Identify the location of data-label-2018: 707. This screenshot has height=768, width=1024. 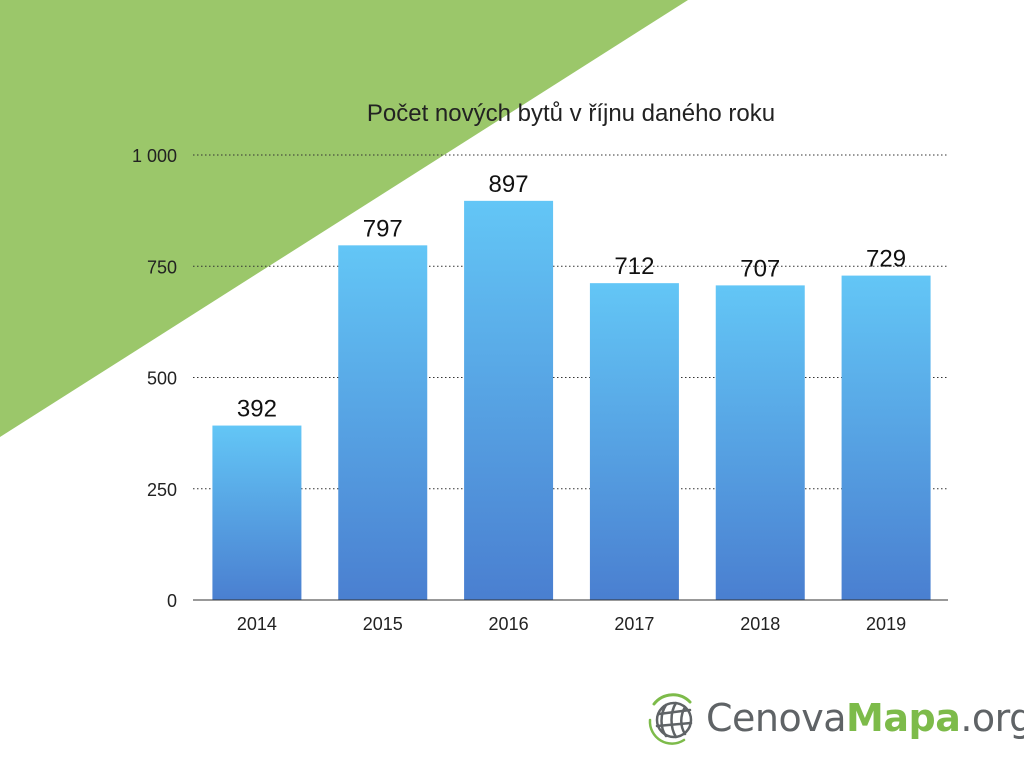
(760, 268).